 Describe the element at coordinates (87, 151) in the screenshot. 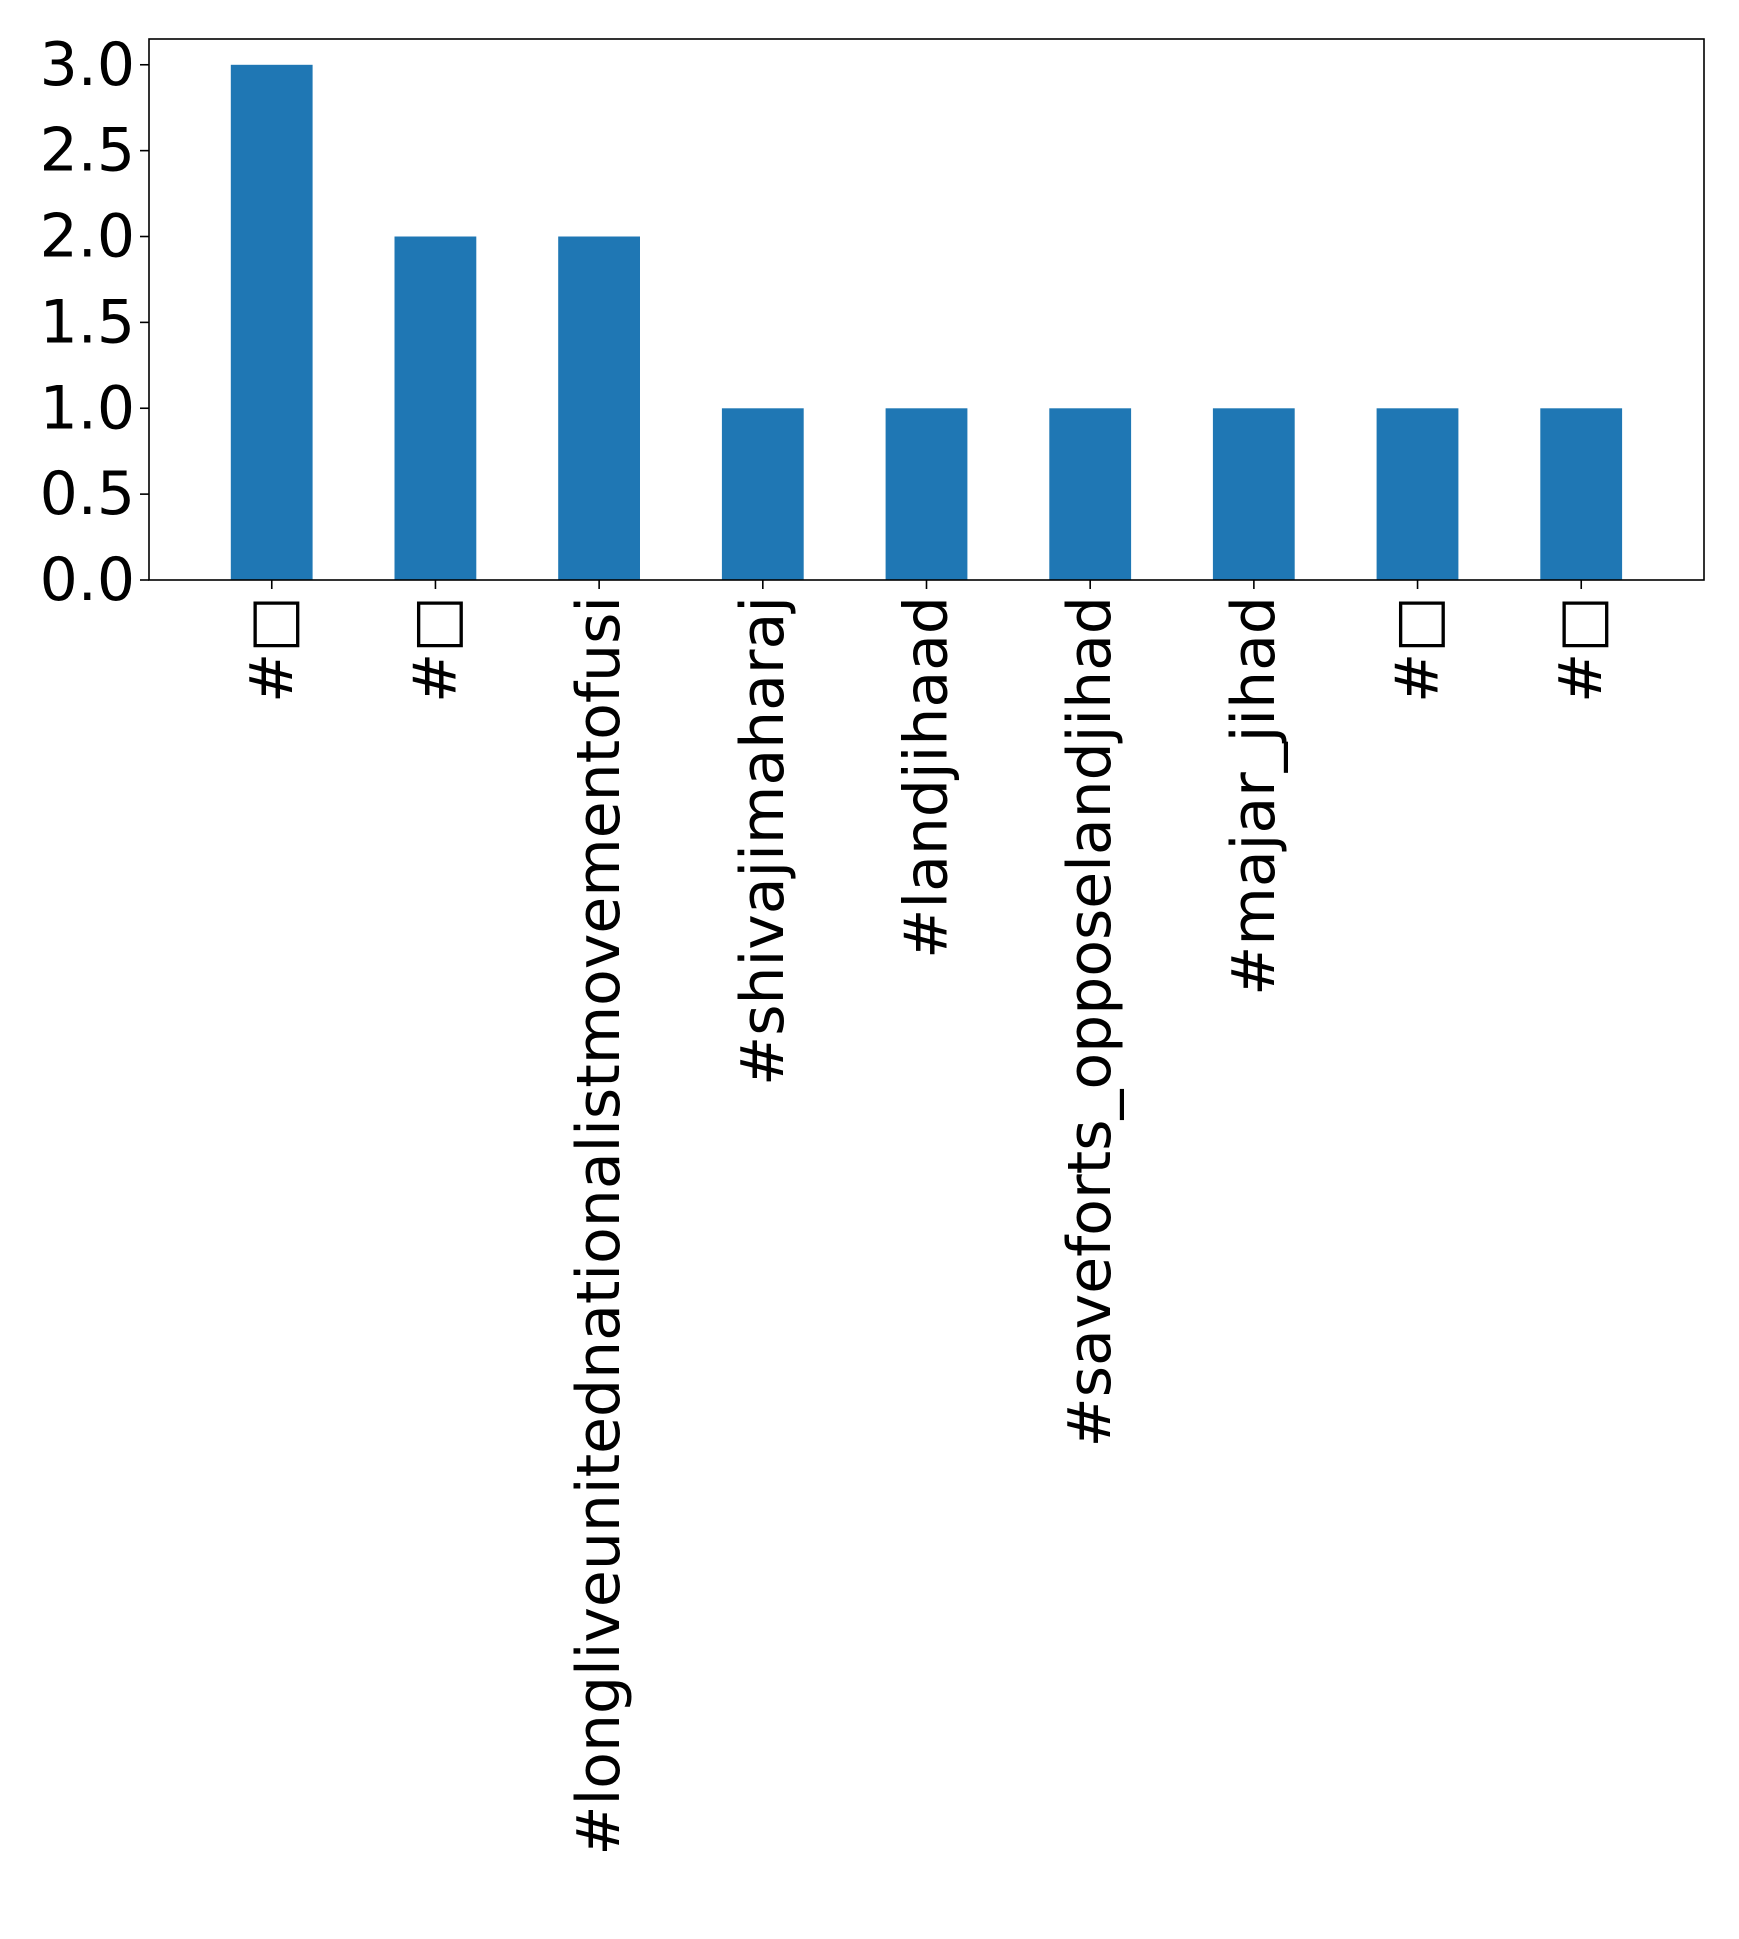

I see `y-tick-label-5: 2.5` at that location.